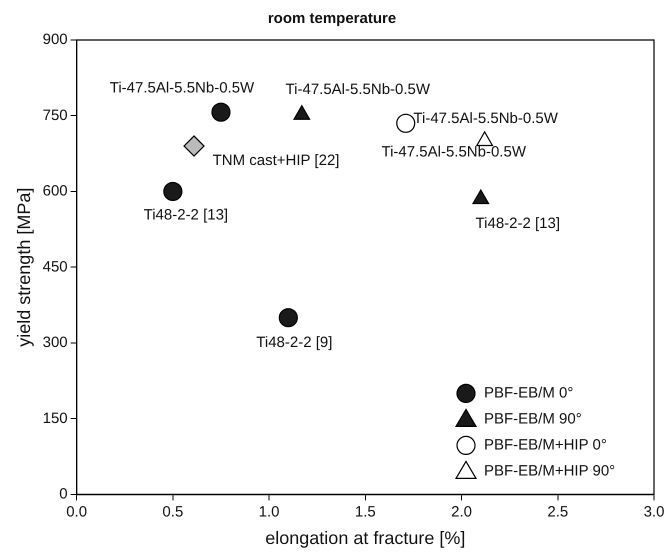  I want to click on y-tick-label: 300, so click(55, 343).